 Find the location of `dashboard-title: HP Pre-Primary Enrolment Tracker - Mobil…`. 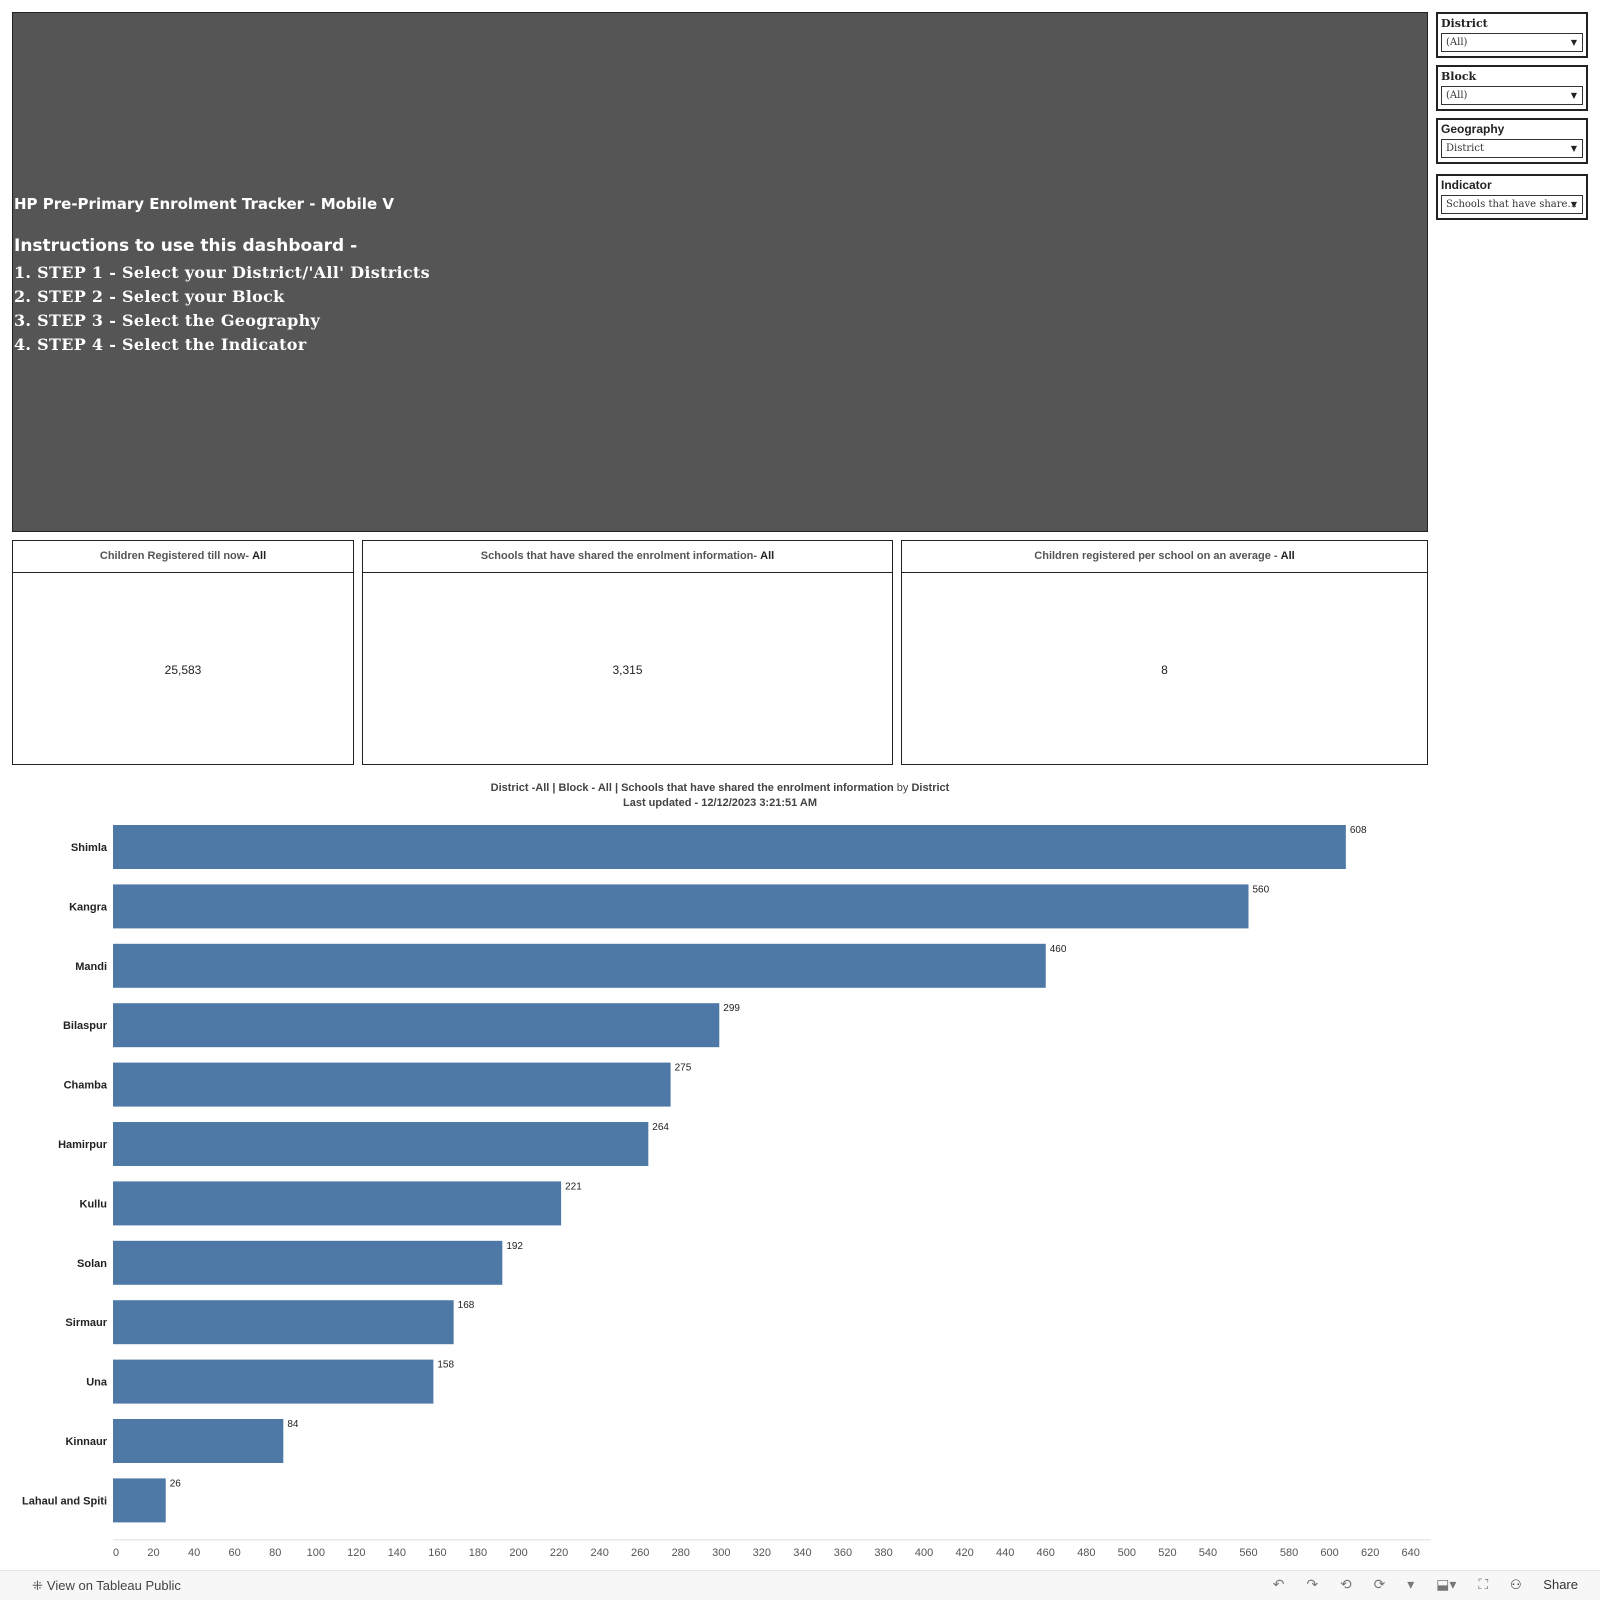

dashboard-title: HP Pre-Primary Enrolment Tracker - Mobil… is located at coordinates (204, 204).